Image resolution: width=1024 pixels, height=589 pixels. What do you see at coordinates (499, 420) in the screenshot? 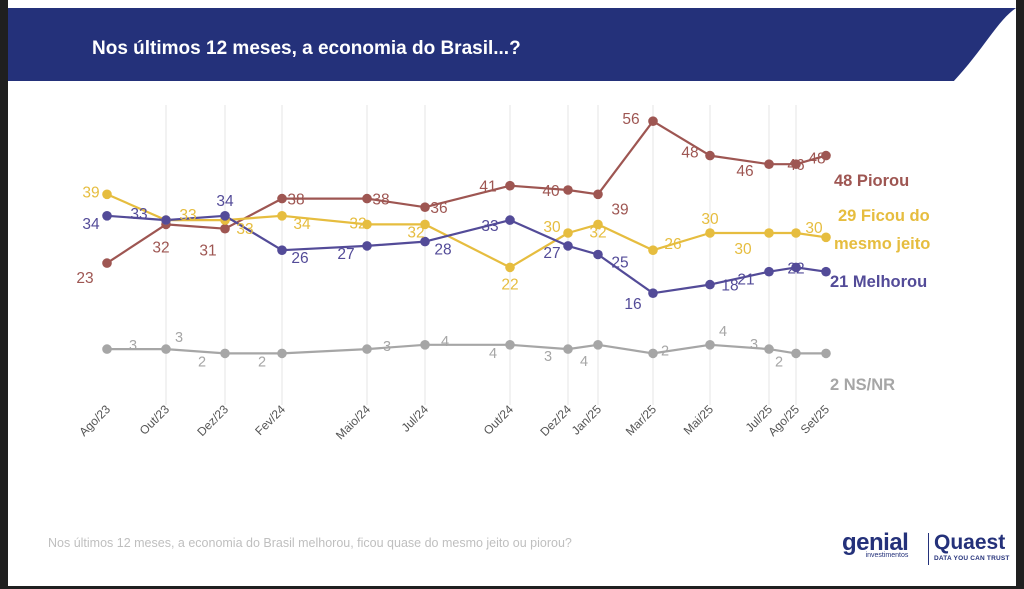
I see `x-tick-label: Out/24` at bounding box center [499, 420].